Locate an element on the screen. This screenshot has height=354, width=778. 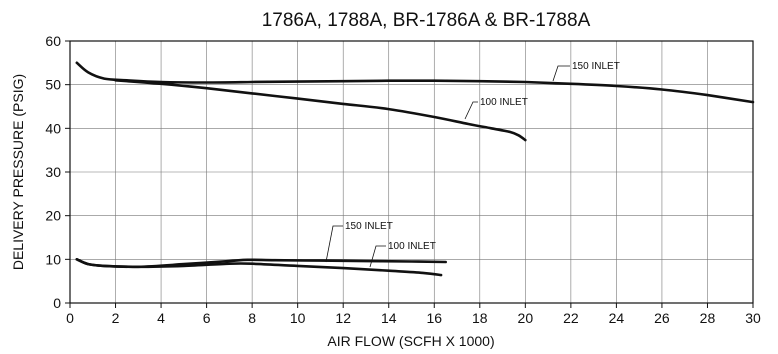
y-axis-label: DELIVERY PRESSURE (PSIG) is located at coordinates (18, 172).